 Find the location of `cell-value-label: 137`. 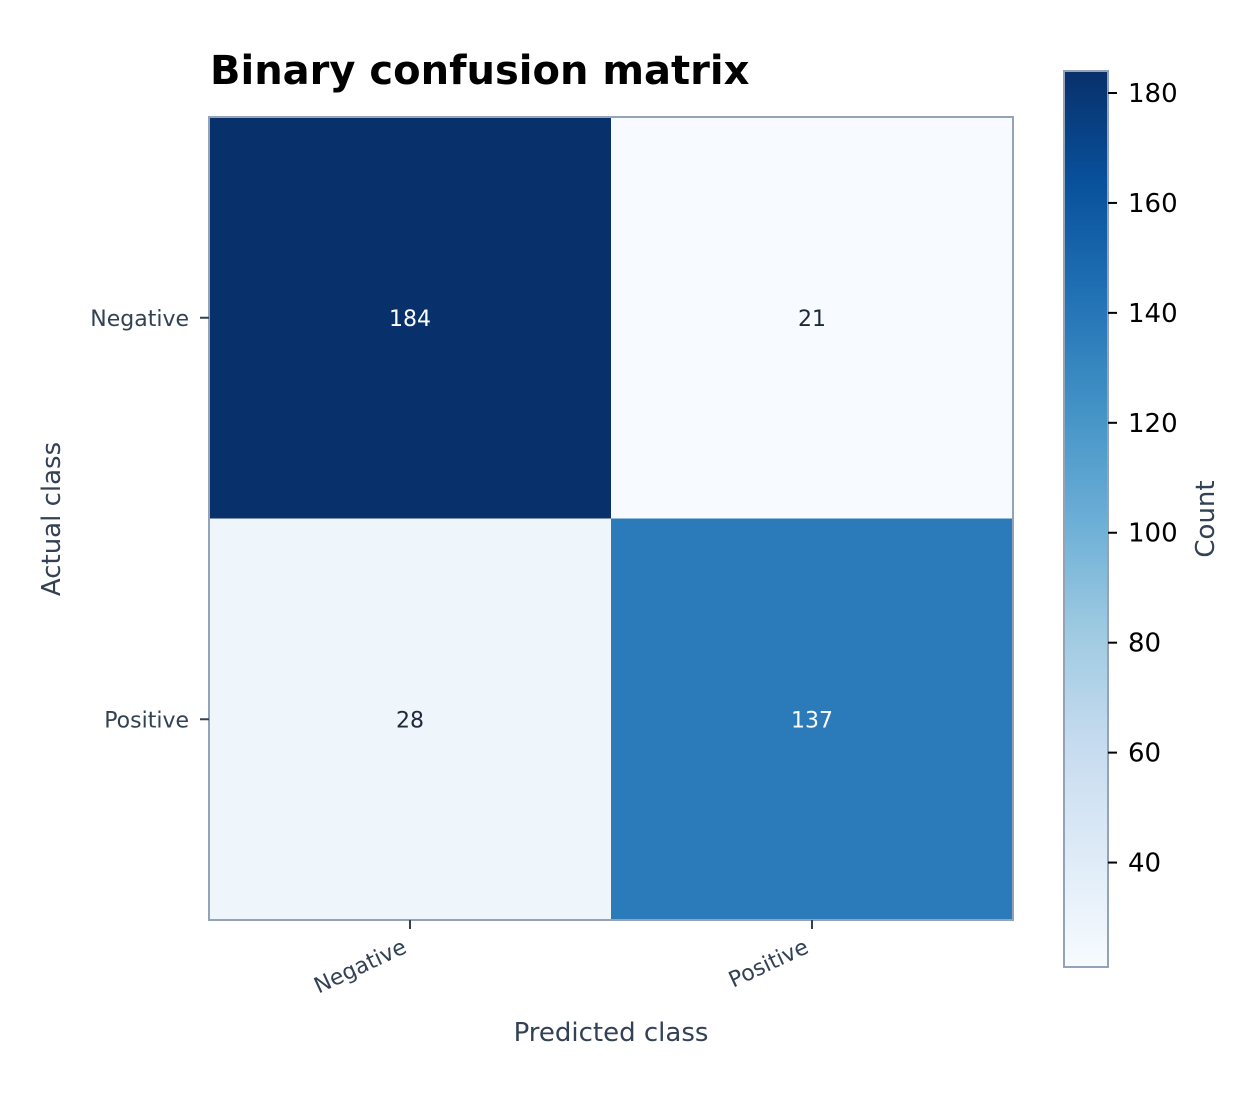

cell-value-label: 137 is located at coordinates (812, 720).